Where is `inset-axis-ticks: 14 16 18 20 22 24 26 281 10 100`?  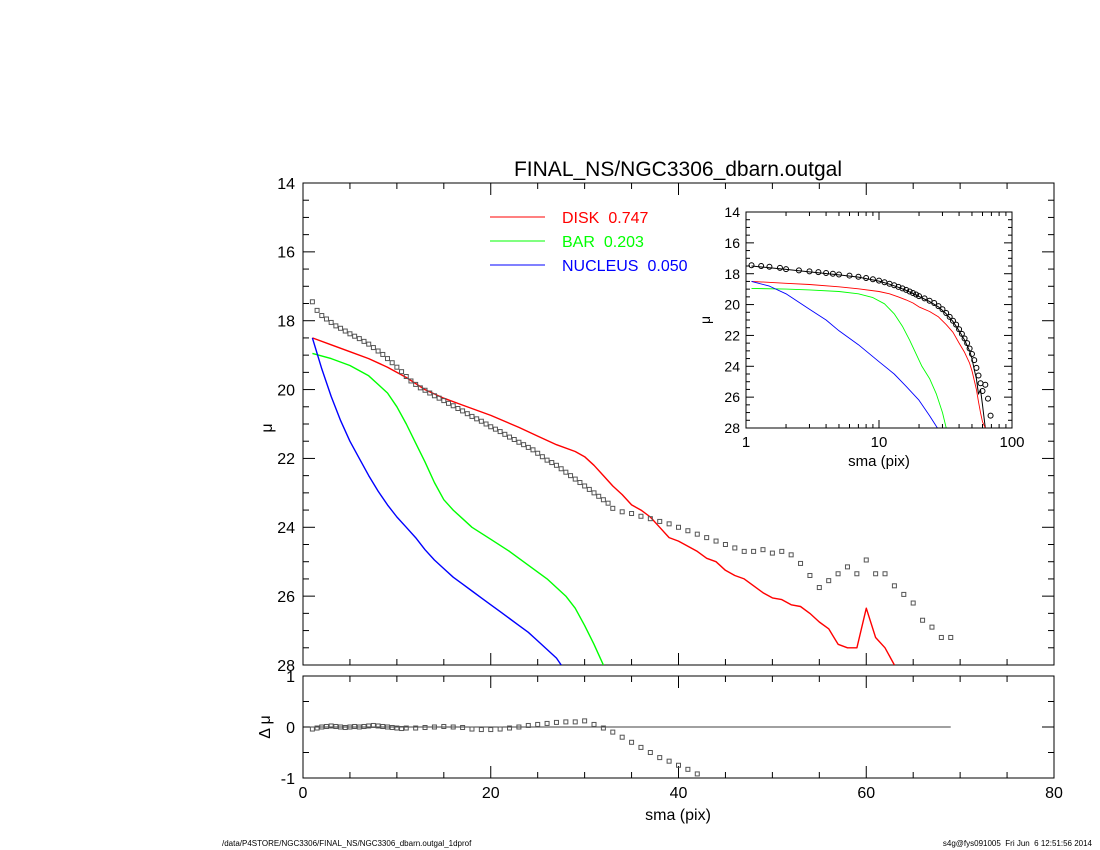
inset-axis-ticks: 14 16 18 20 22 24 26 281 10 100 is located at coordinates (874, 327).